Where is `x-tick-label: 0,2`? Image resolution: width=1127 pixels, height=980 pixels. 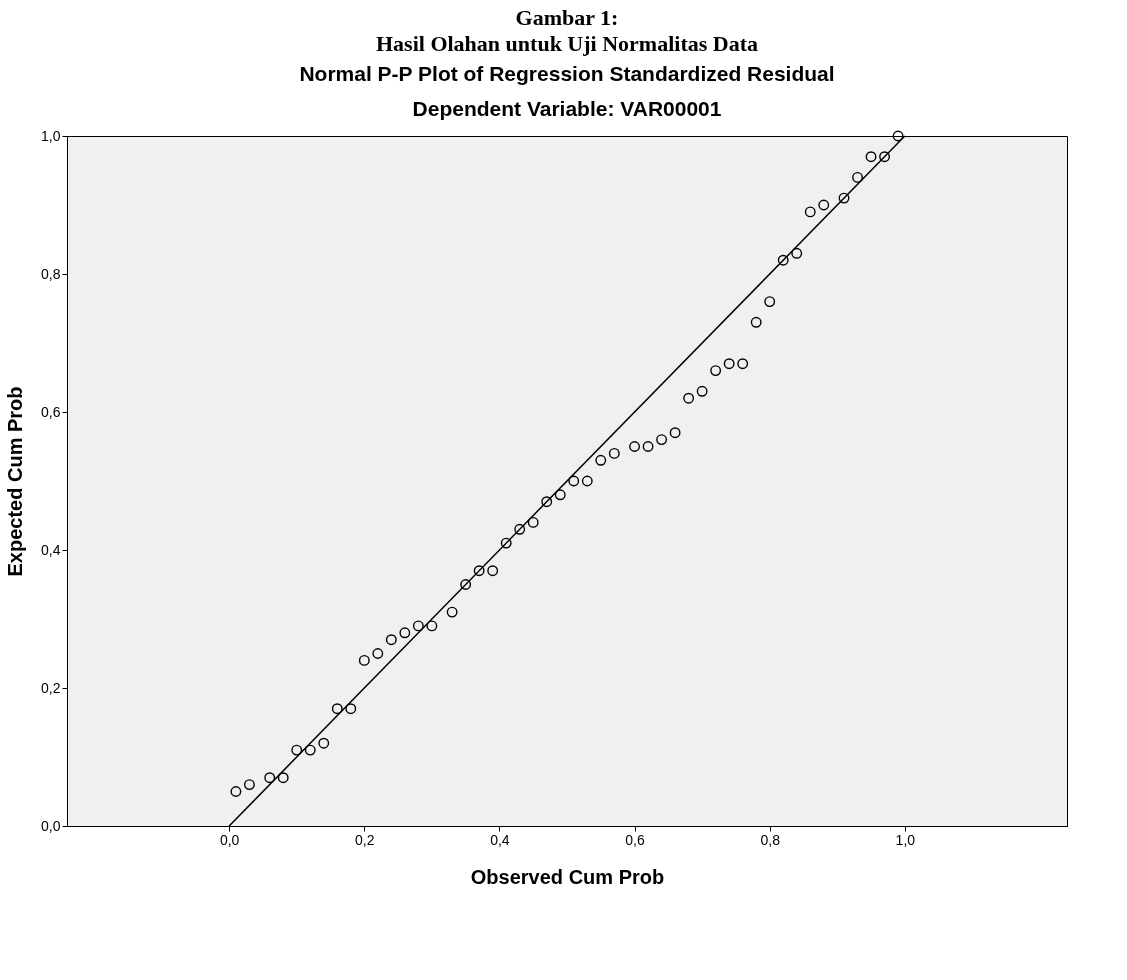
x-tick-label: 0,2 is located at coordinates (365, 839).